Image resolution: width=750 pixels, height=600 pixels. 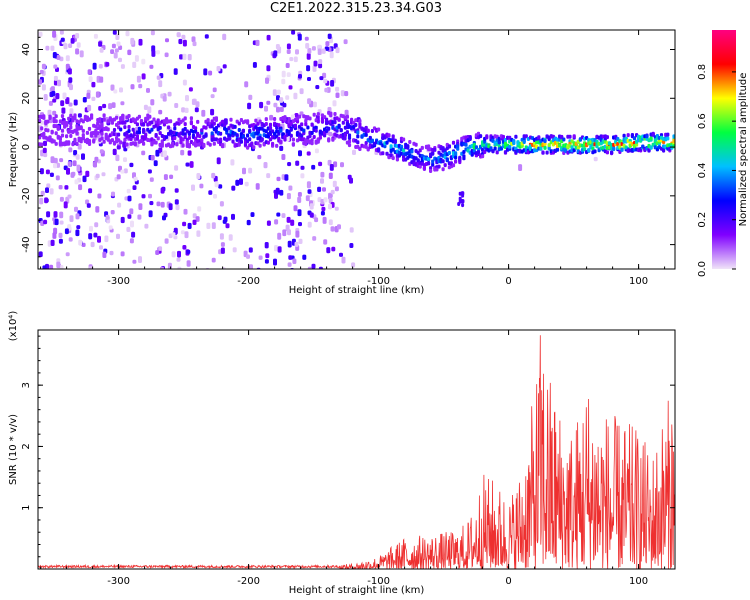 What do you see at coordinates (26, 49) in the screenshot?
I see `y-tick-label: 40` at bounding box center [26, 49].